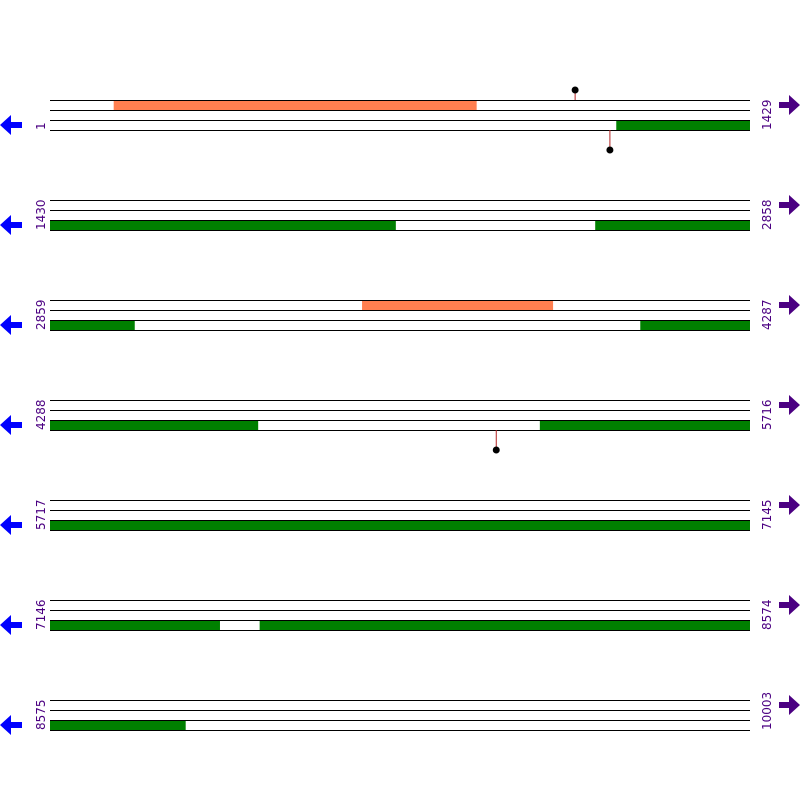 Image resolution: width=800 pixels, height=800 pixels. I want to click on start-coordinate: 2859, so click(41, 314).